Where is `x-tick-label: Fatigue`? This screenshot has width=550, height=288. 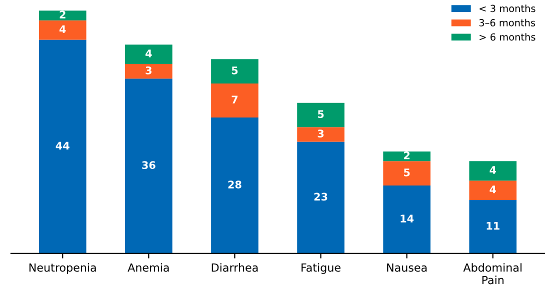
x-tick-label: Fatigue is located at coordinates (321, 268).